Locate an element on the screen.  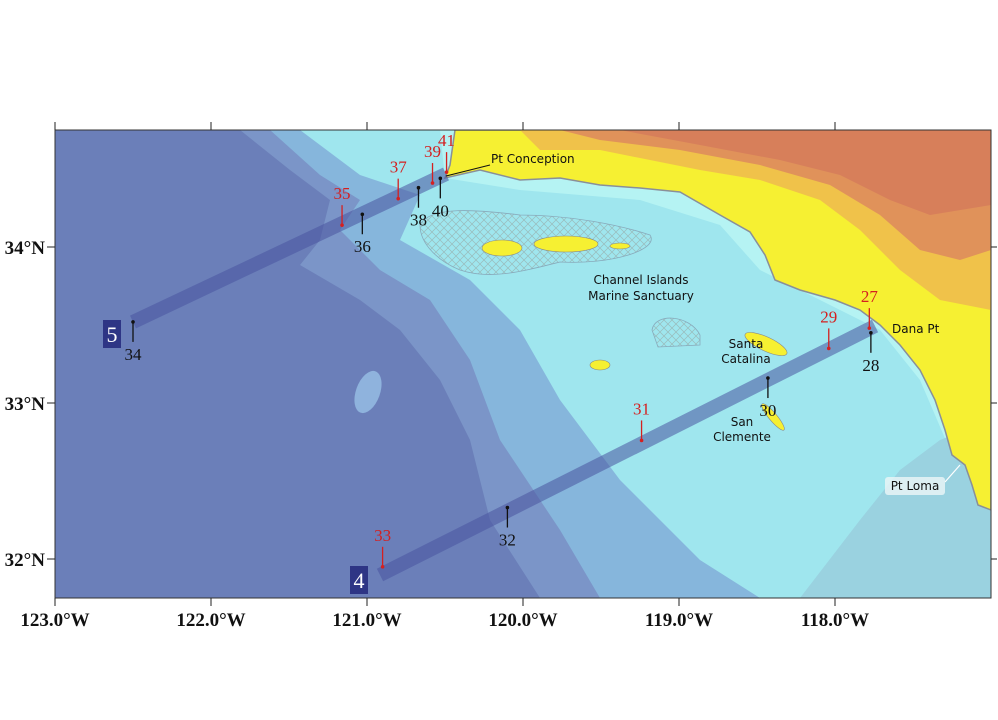
x-tick-label: 123.0°W is located at coordinates (54, 620).